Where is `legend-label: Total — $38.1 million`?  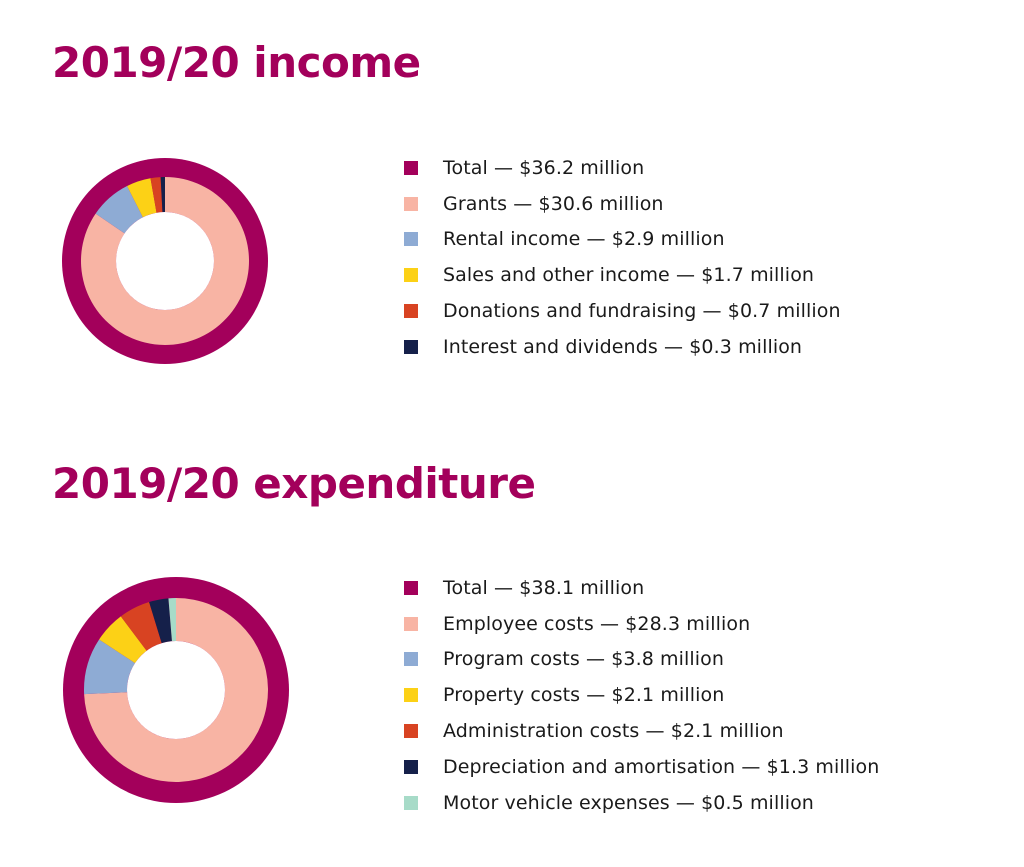
legend-label: Total — $38.1 million is located at coordinates (544, 587).